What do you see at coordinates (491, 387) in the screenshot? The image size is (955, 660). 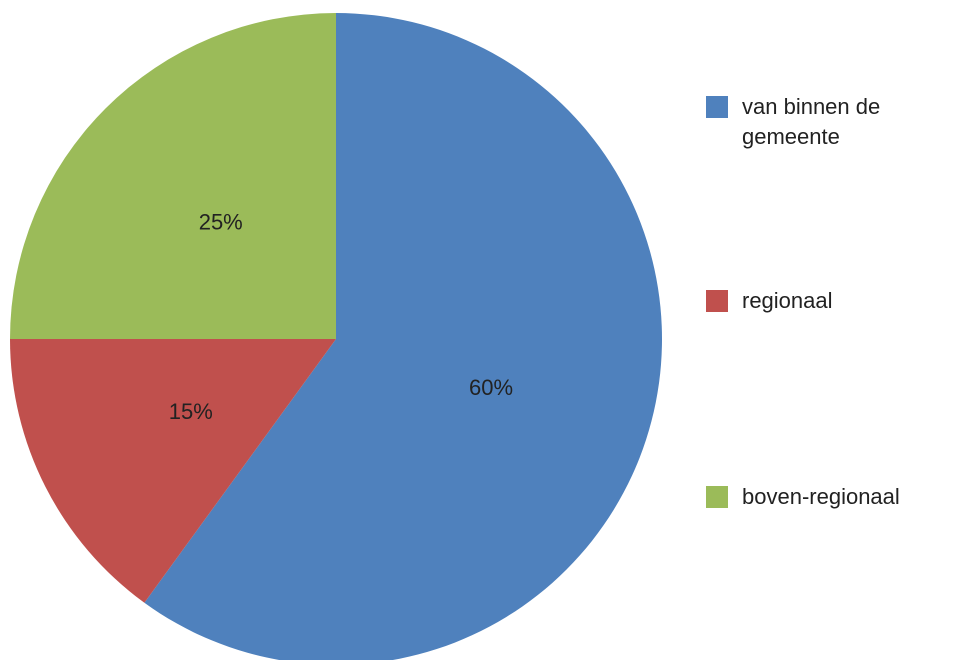 I see `data-label: 60%` at bounding box center [491, 387].